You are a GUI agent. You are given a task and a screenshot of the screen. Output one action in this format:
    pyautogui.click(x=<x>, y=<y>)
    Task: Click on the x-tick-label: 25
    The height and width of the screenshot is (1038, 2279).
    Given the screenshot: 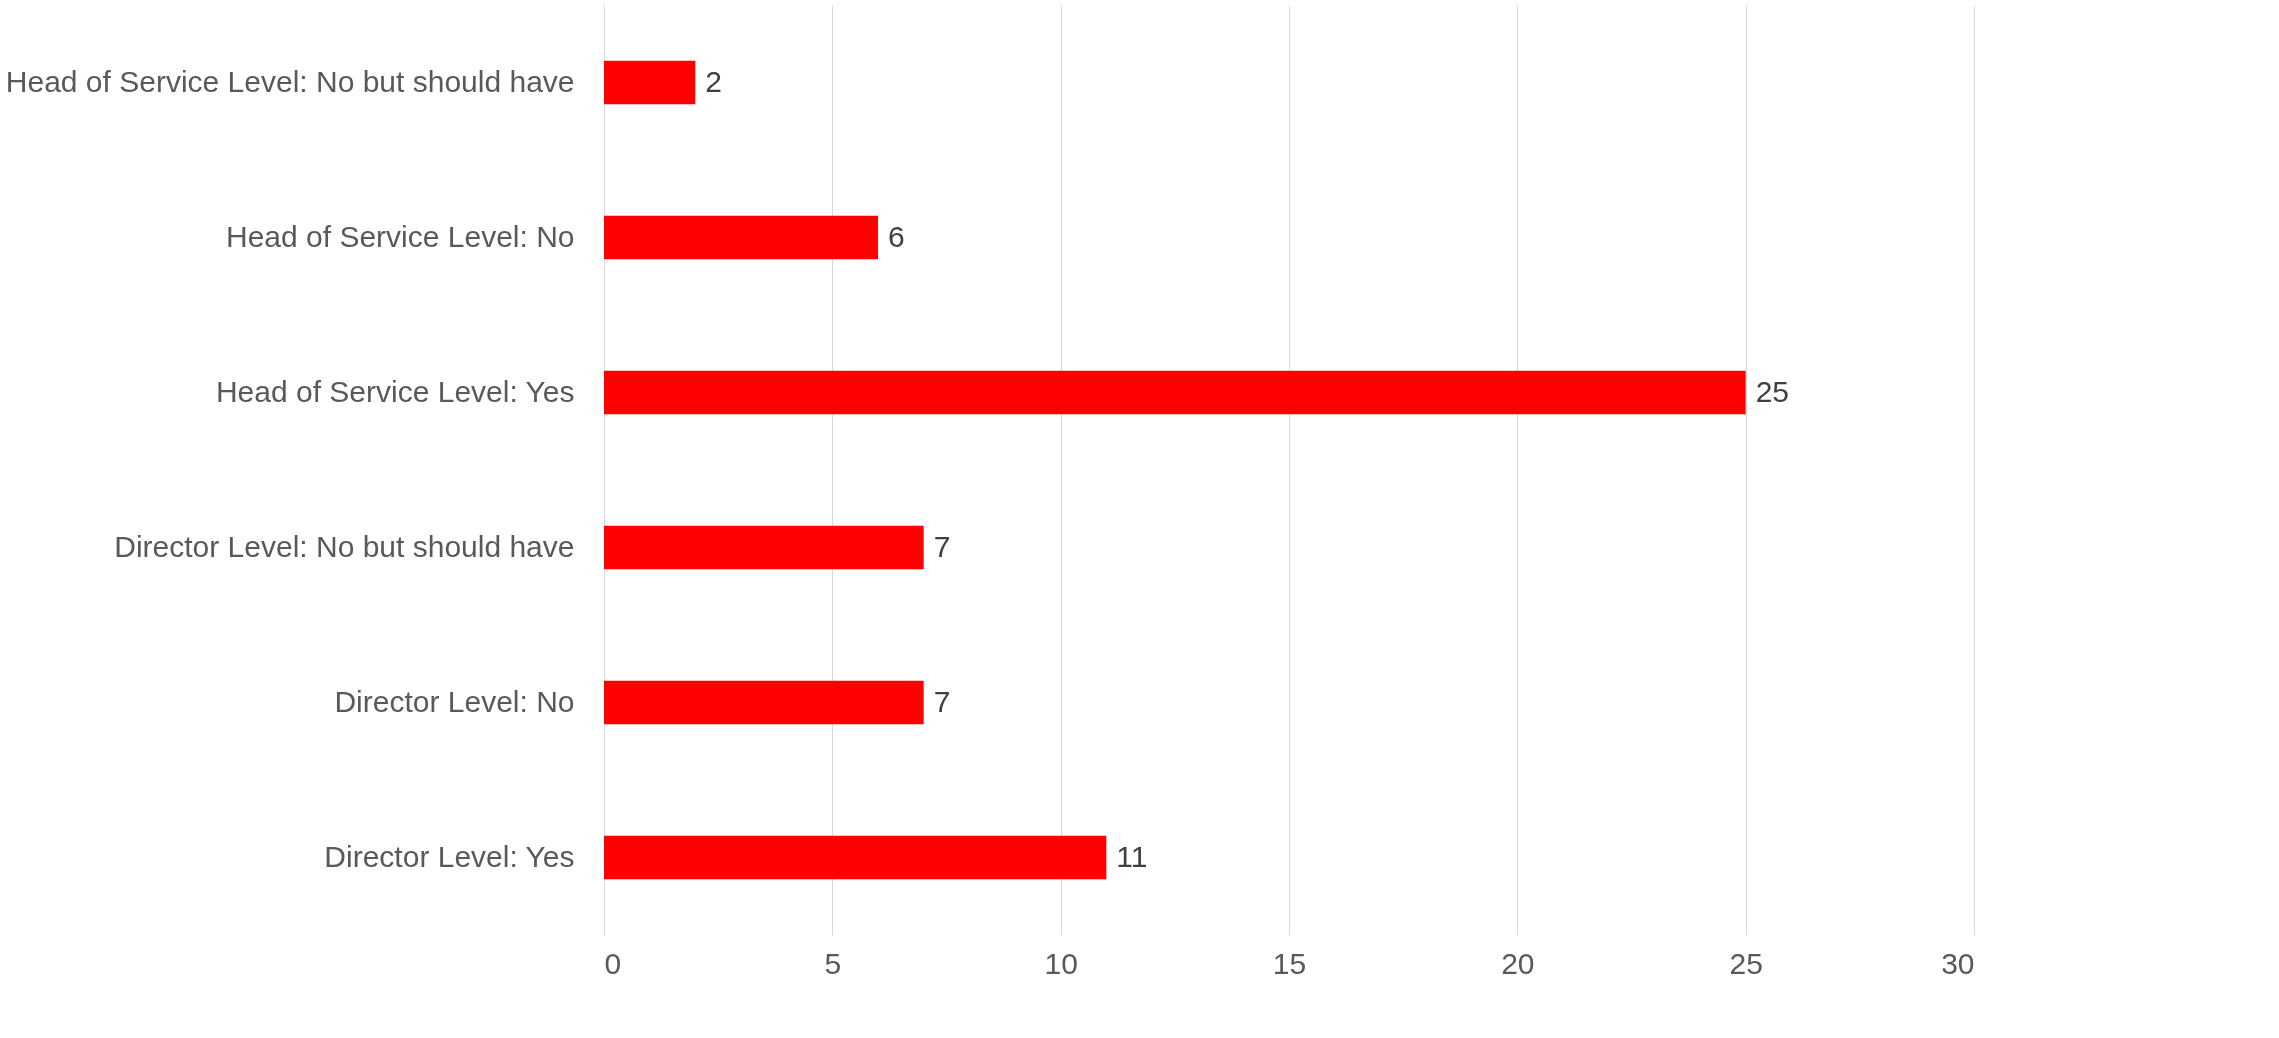 What is the action you would take?
    pyautogui.click(x=1746, y=963)
    